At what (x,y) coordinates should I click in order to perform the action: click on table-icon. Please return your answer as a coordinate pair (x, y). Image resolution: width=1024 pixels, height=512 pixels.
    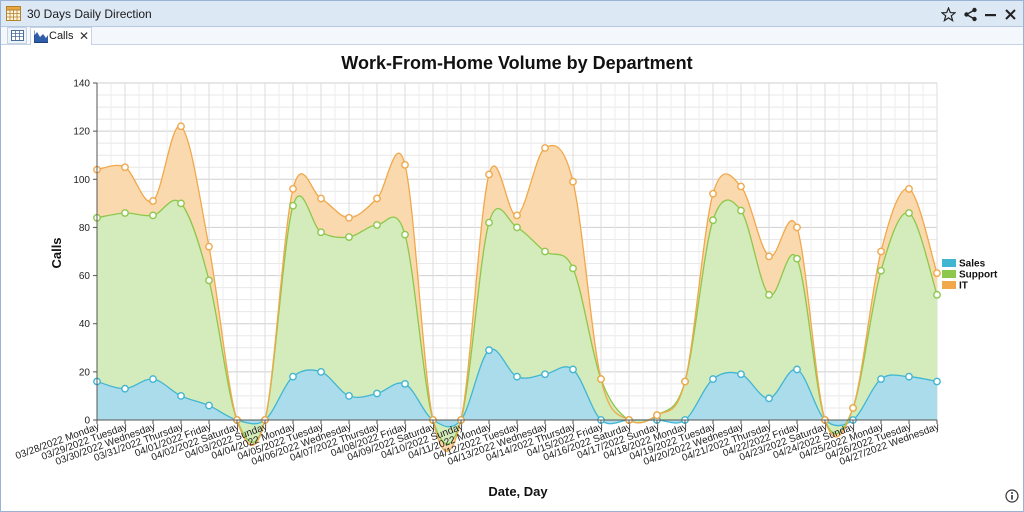
    Looking at the image, I should click on (17, 35).